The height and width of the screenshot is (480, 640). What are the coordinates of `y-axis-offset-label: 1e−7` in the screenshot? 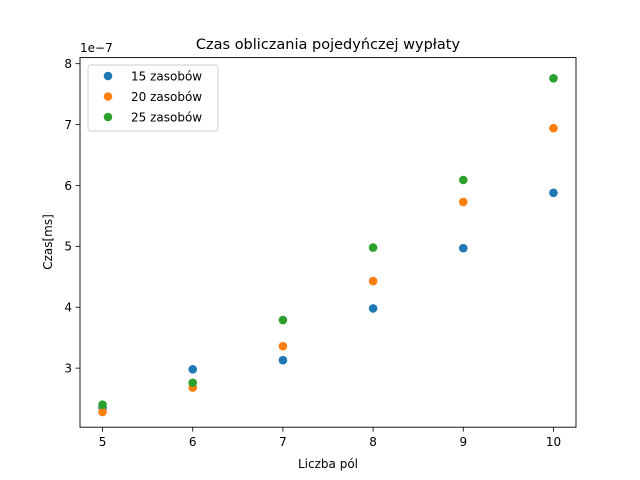 It's located at (96, 48).